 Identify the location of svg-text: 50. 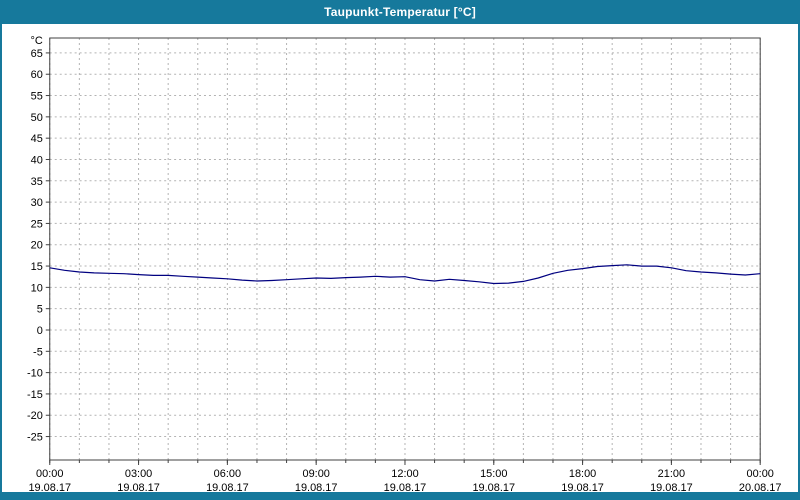
(37, 118).